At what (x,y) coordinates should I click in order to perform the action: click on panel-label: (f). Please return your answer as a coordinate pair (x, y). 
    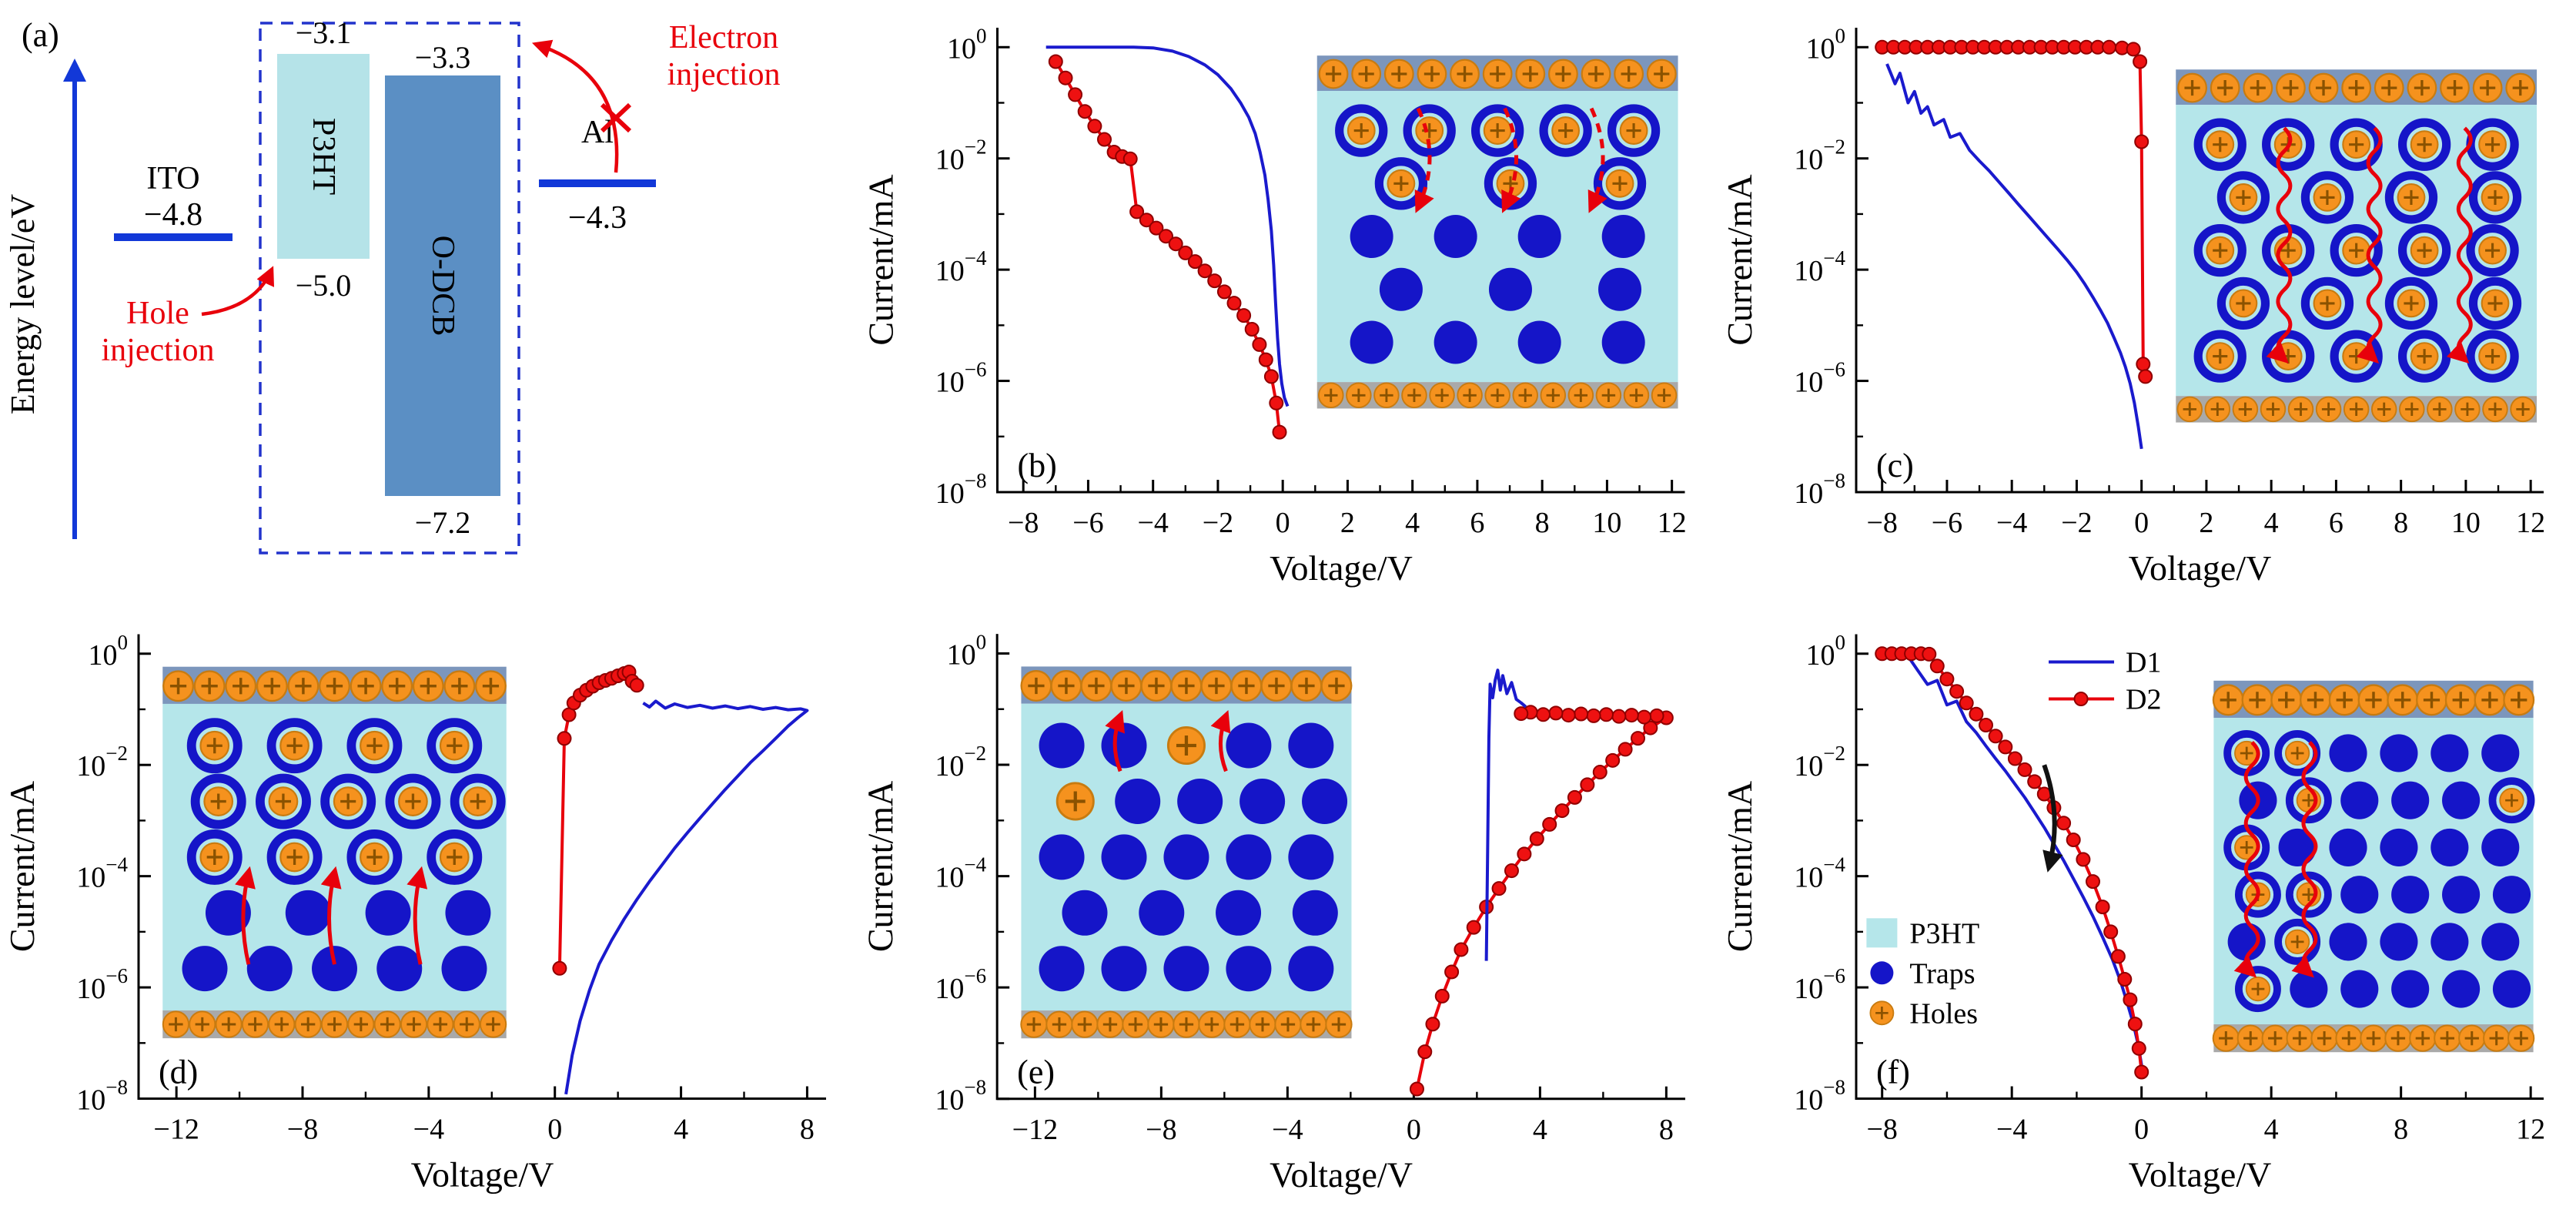
    Looking at the image, I should click on (1893, 1072).